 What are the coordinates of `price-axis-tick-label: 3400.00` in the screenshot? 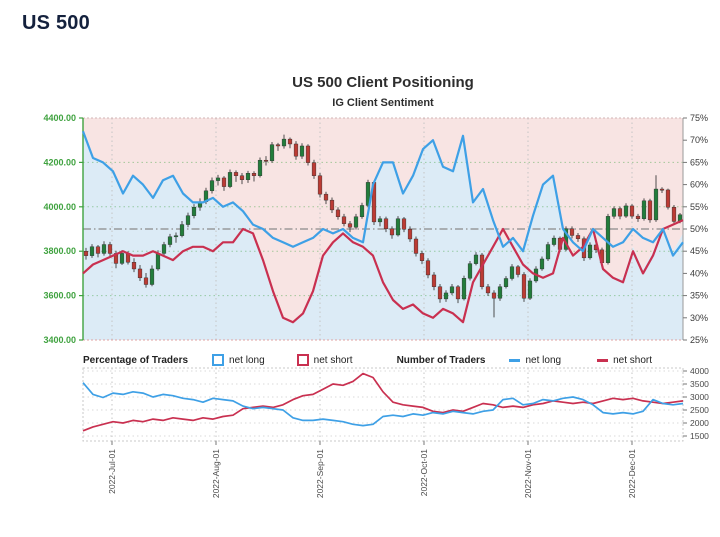 It's located at (59, 340).